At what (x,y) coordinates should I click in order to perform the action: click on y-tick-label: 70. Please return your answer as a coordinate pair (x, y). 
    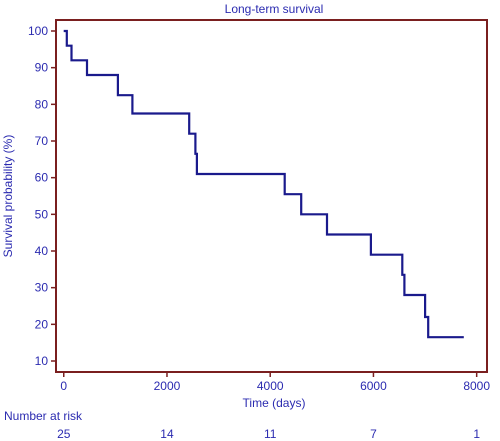
    Looking at the image, I should click on (42, 141).